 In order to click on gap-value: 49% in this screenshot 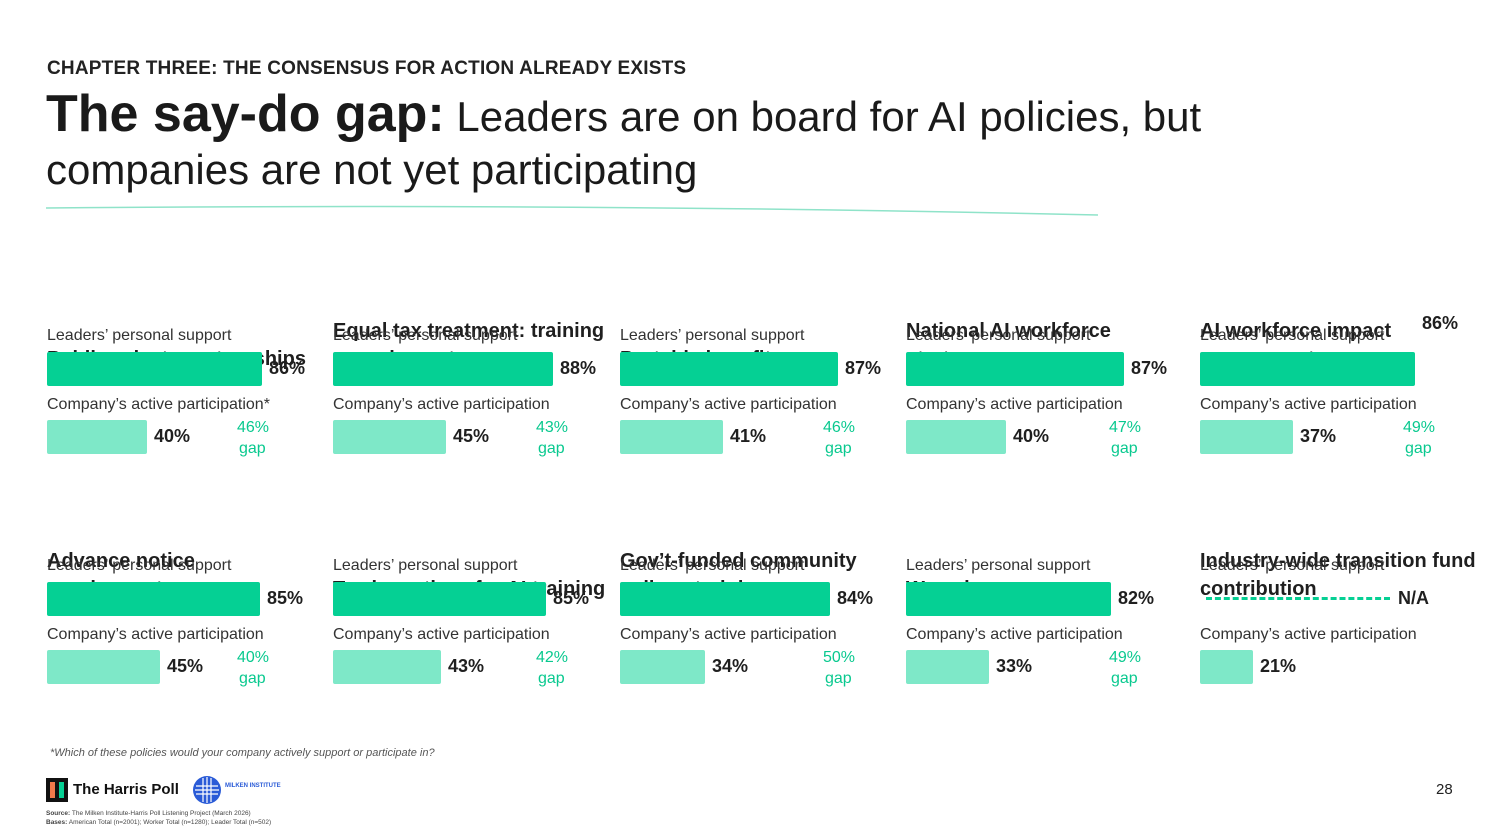, I will do `click(1125, 657)`.